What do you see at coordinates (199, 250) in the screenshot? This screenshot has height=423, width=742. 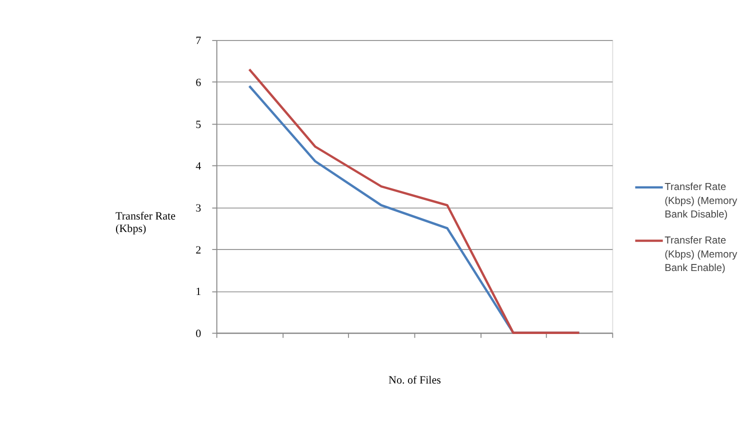 I see `y-tick-label: 2` at bounding box center [199, 250].